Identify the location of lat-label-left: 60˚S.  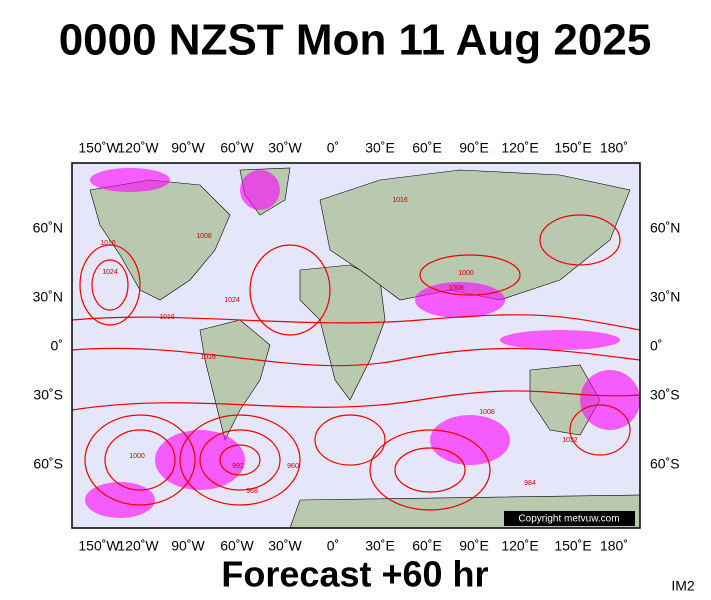
(48, 464).